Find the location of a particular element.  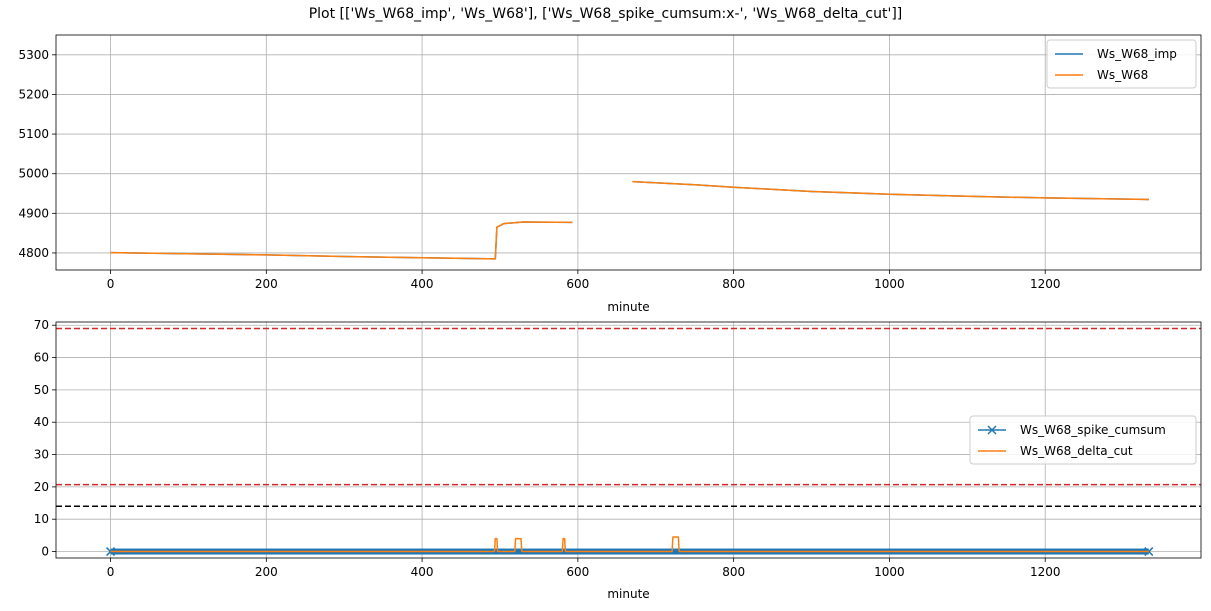

legend: Ws_W68_spike_cumsum Ws_W68_delta_cut is located at coordinates (1083, 440).